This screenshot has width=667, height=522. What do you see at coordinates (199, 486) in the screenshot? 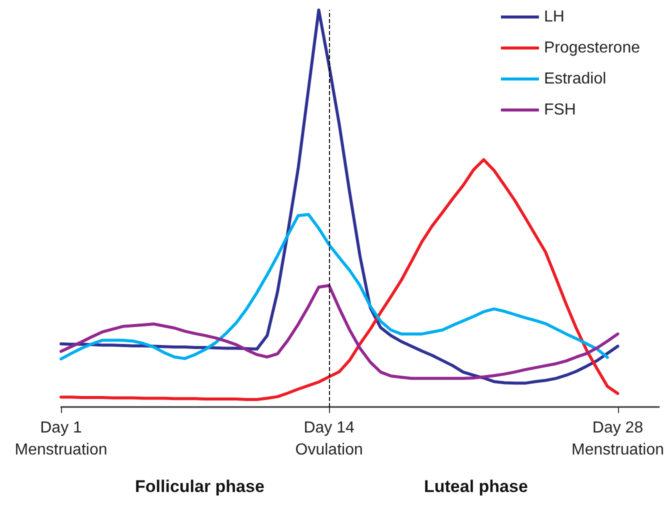
I see `text: Follicular phase` at bounding box center [199, 486].